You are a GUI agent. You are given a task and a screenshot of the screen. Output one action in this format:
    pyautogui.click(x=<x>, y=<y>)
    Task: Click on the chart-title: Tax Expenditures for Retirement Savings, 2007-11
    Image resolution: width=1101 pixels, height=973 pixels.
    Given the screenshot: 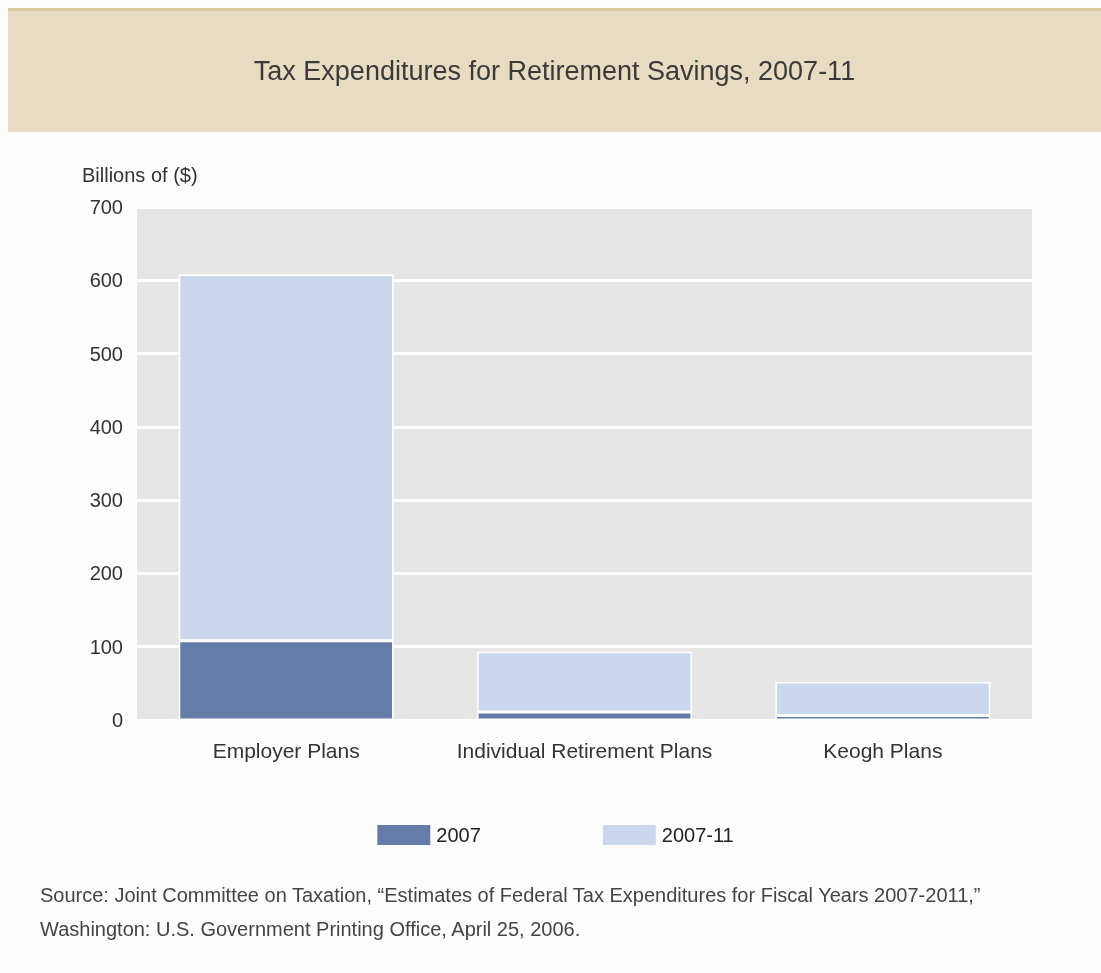 What is the action you would take?
    pyautogui.click(x=554, y=70)
    